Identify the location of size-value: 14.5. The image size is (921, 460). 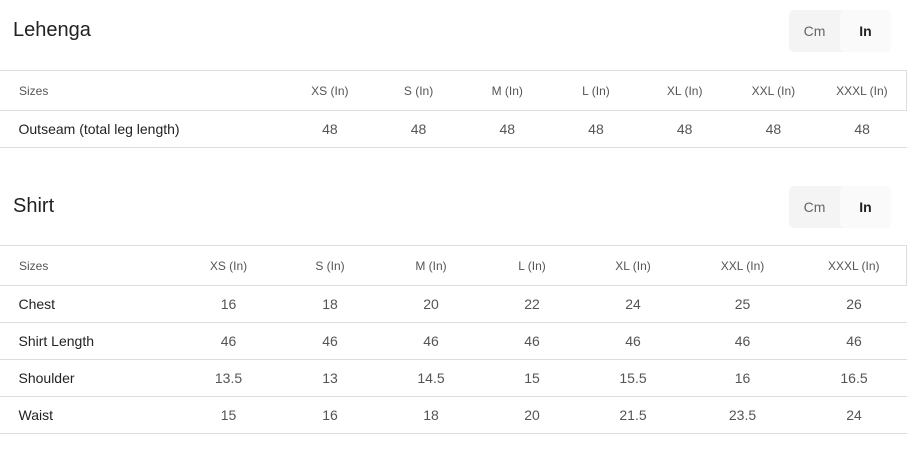
(431, 378).